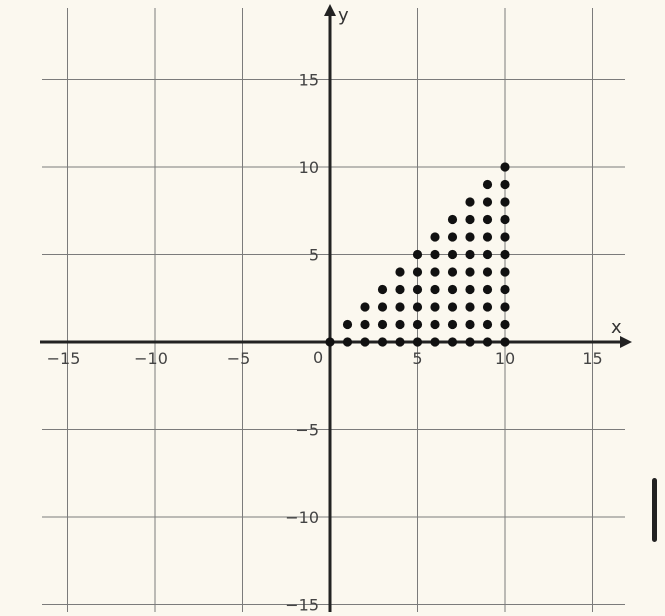 This screenshot has width=665, height=616. What do you see at coordinates (654, 510) in the screenshot?
I see `vertical-scrollbar-thumb` at bounding box center [654, 510].